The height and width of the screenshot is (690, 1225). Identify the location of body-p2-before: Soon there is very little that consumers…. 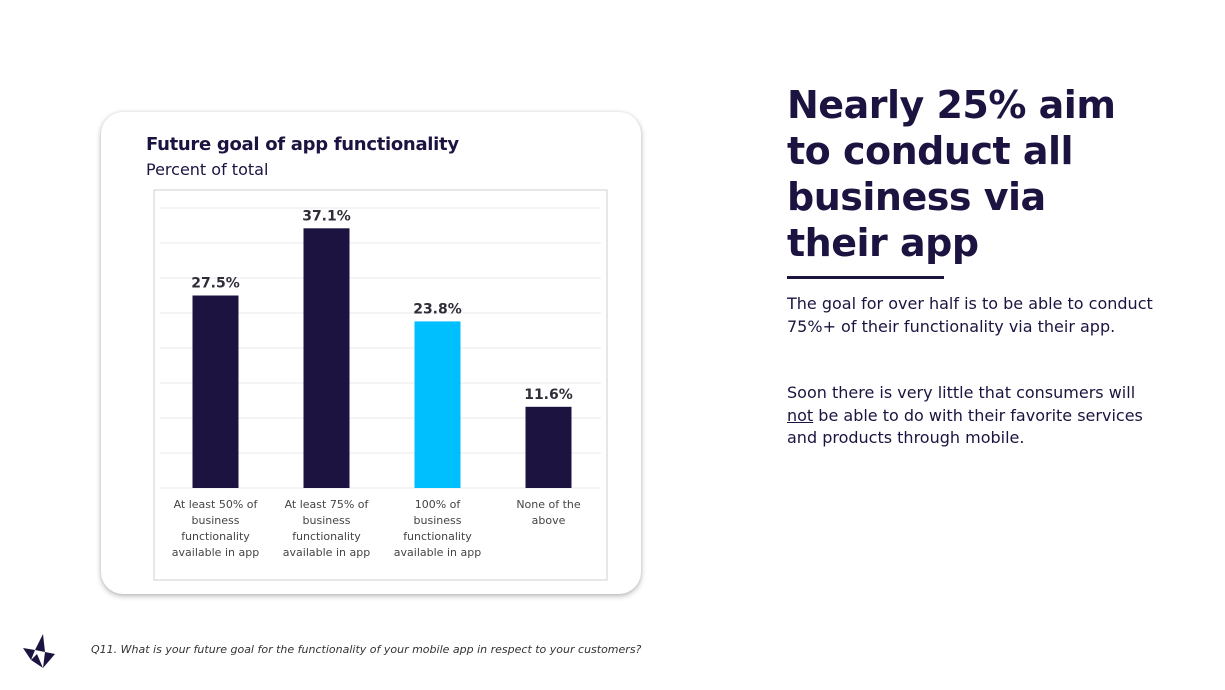
(961, 392).